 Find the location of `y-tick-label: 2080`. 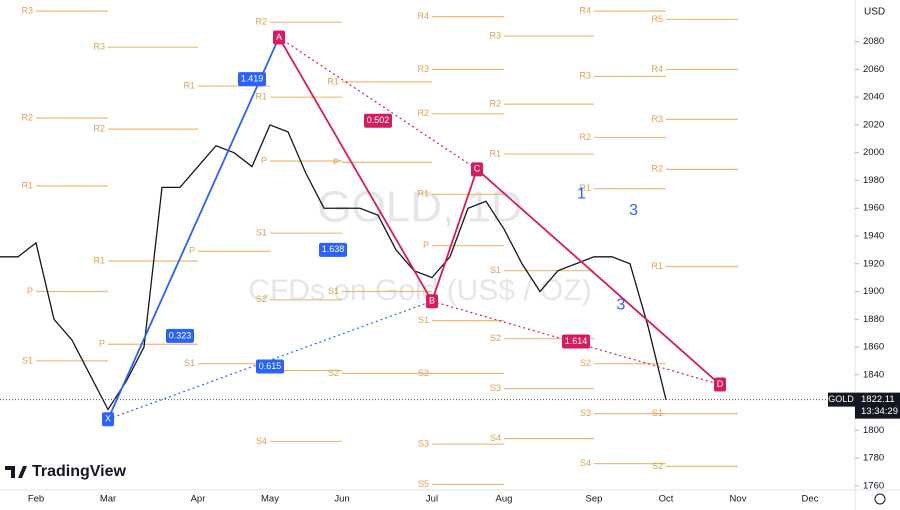

y-tick-label: 2080 is located at coordinates (873, 41).